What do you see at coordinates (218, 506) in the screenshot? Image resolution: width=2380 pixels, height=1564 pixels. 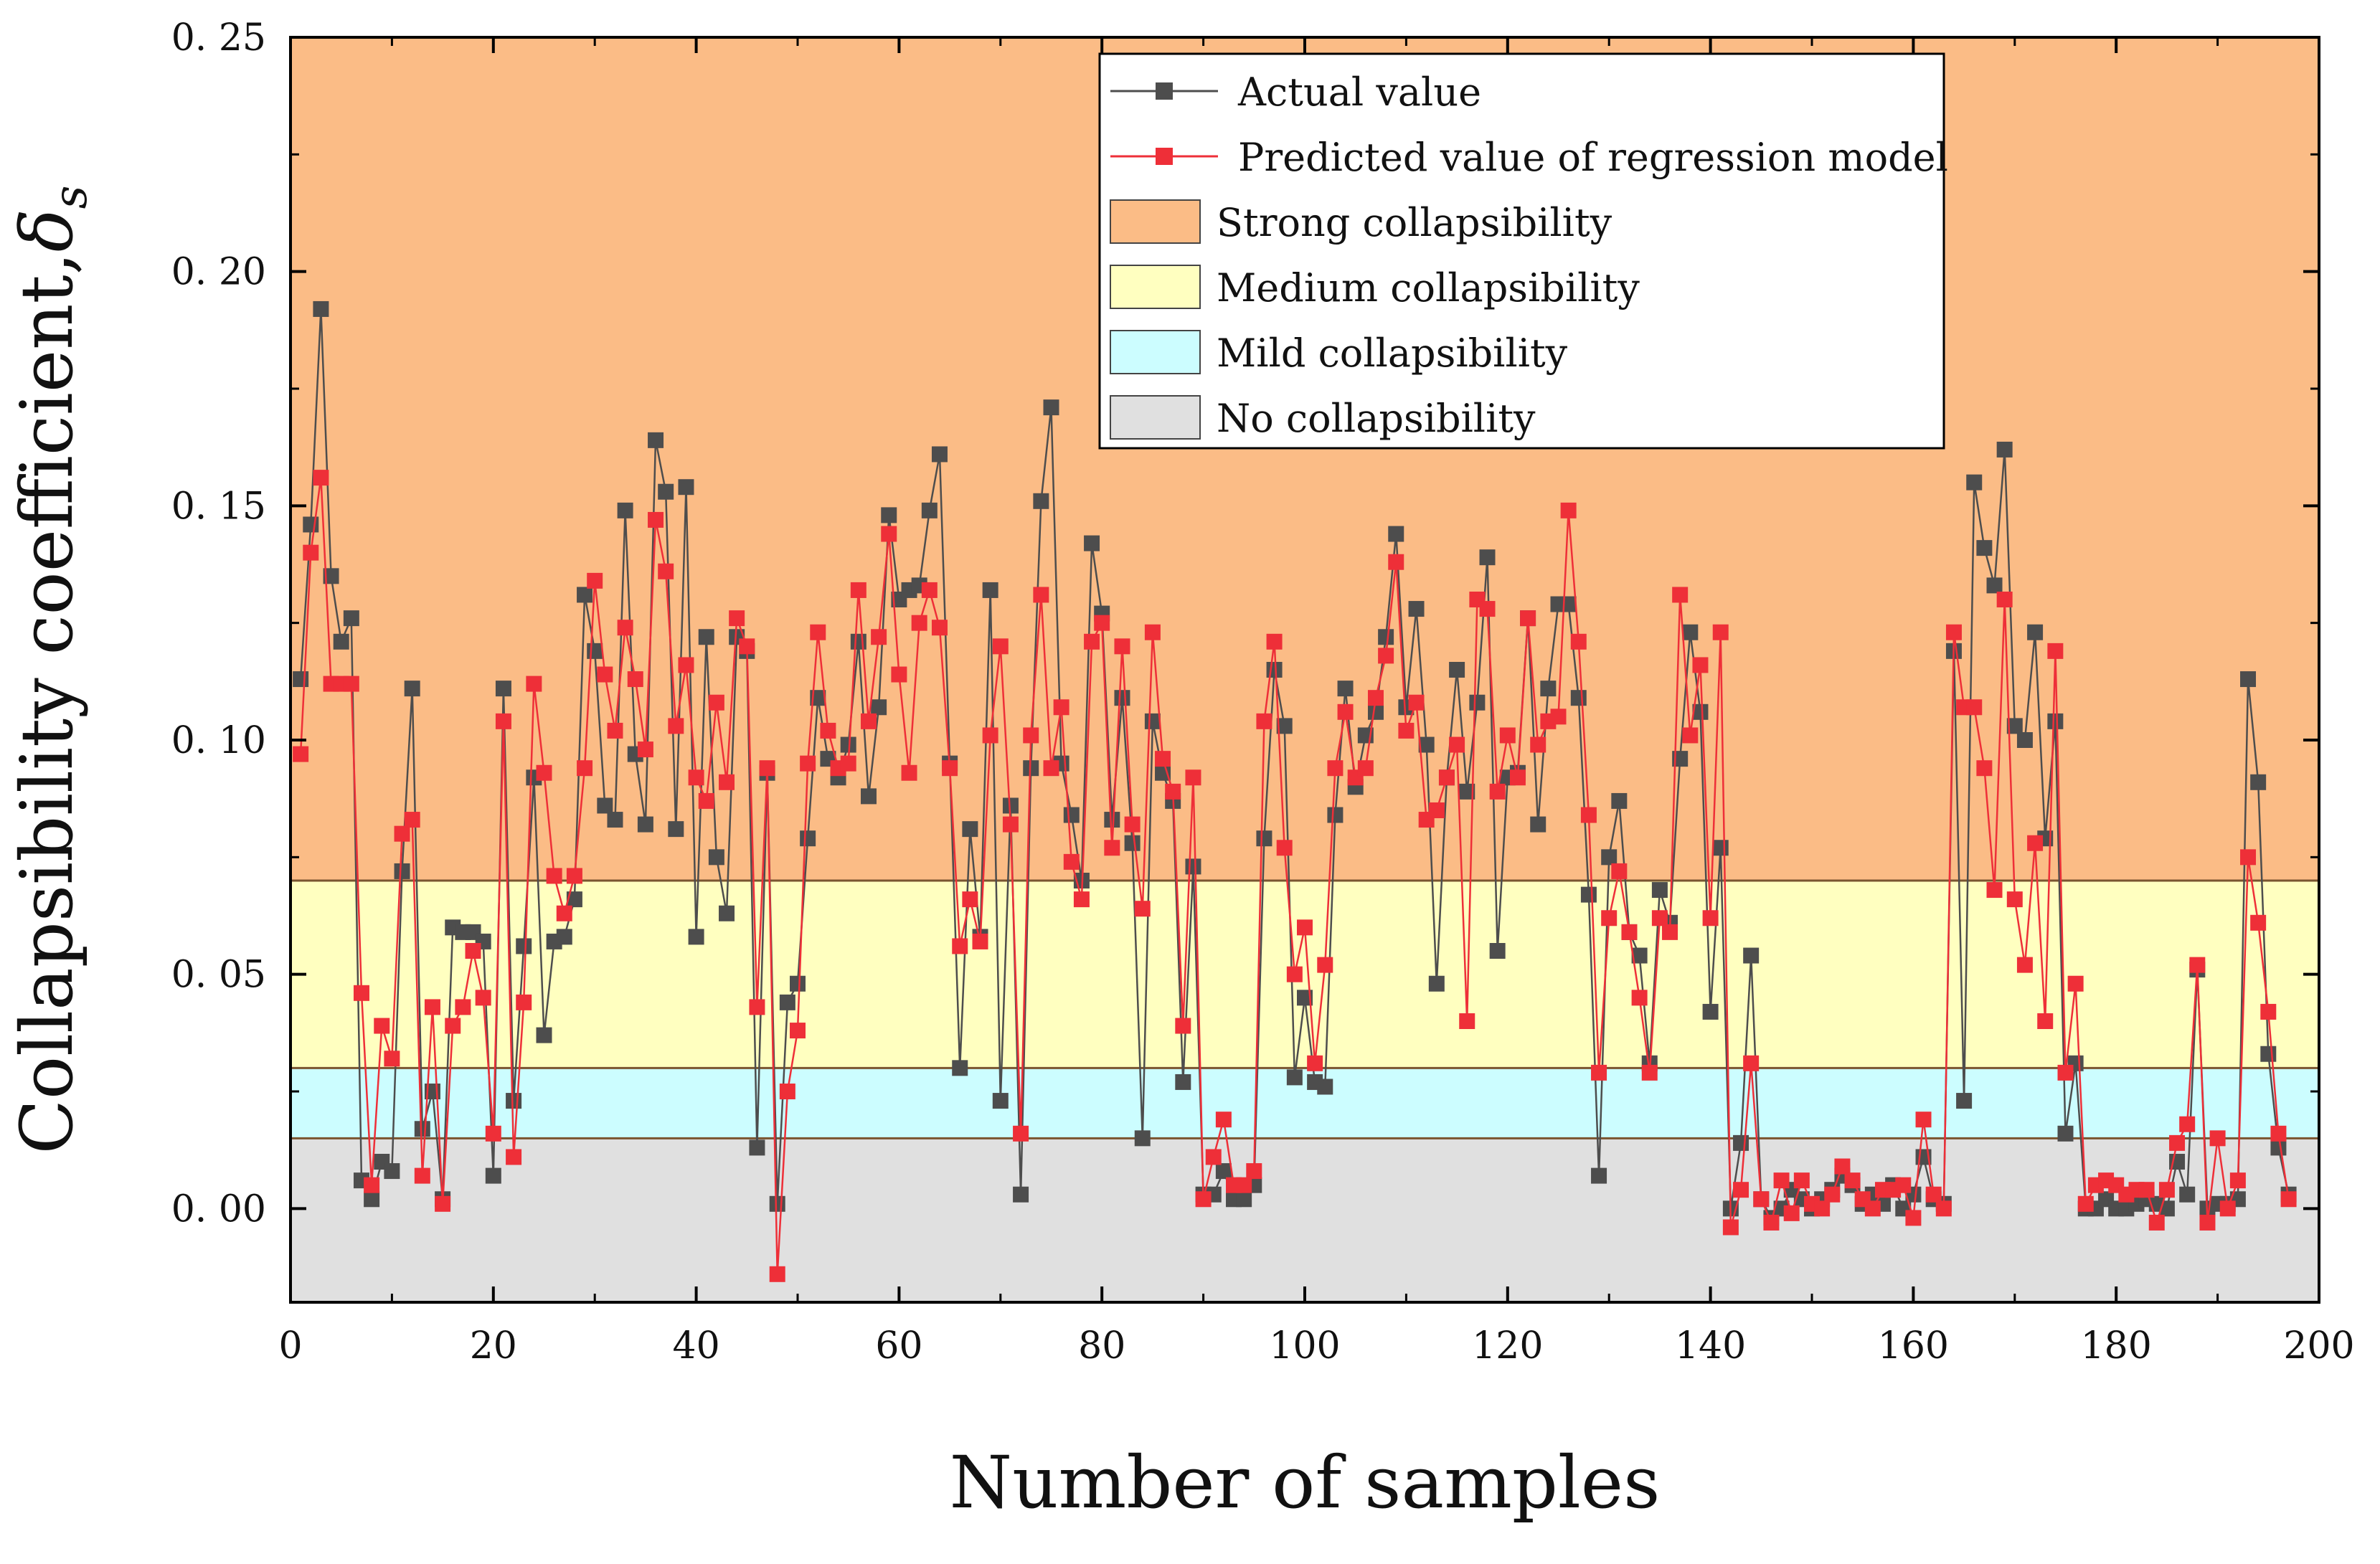 I see `y-tick-label: 0. 15` at bounding box center [218, 506].